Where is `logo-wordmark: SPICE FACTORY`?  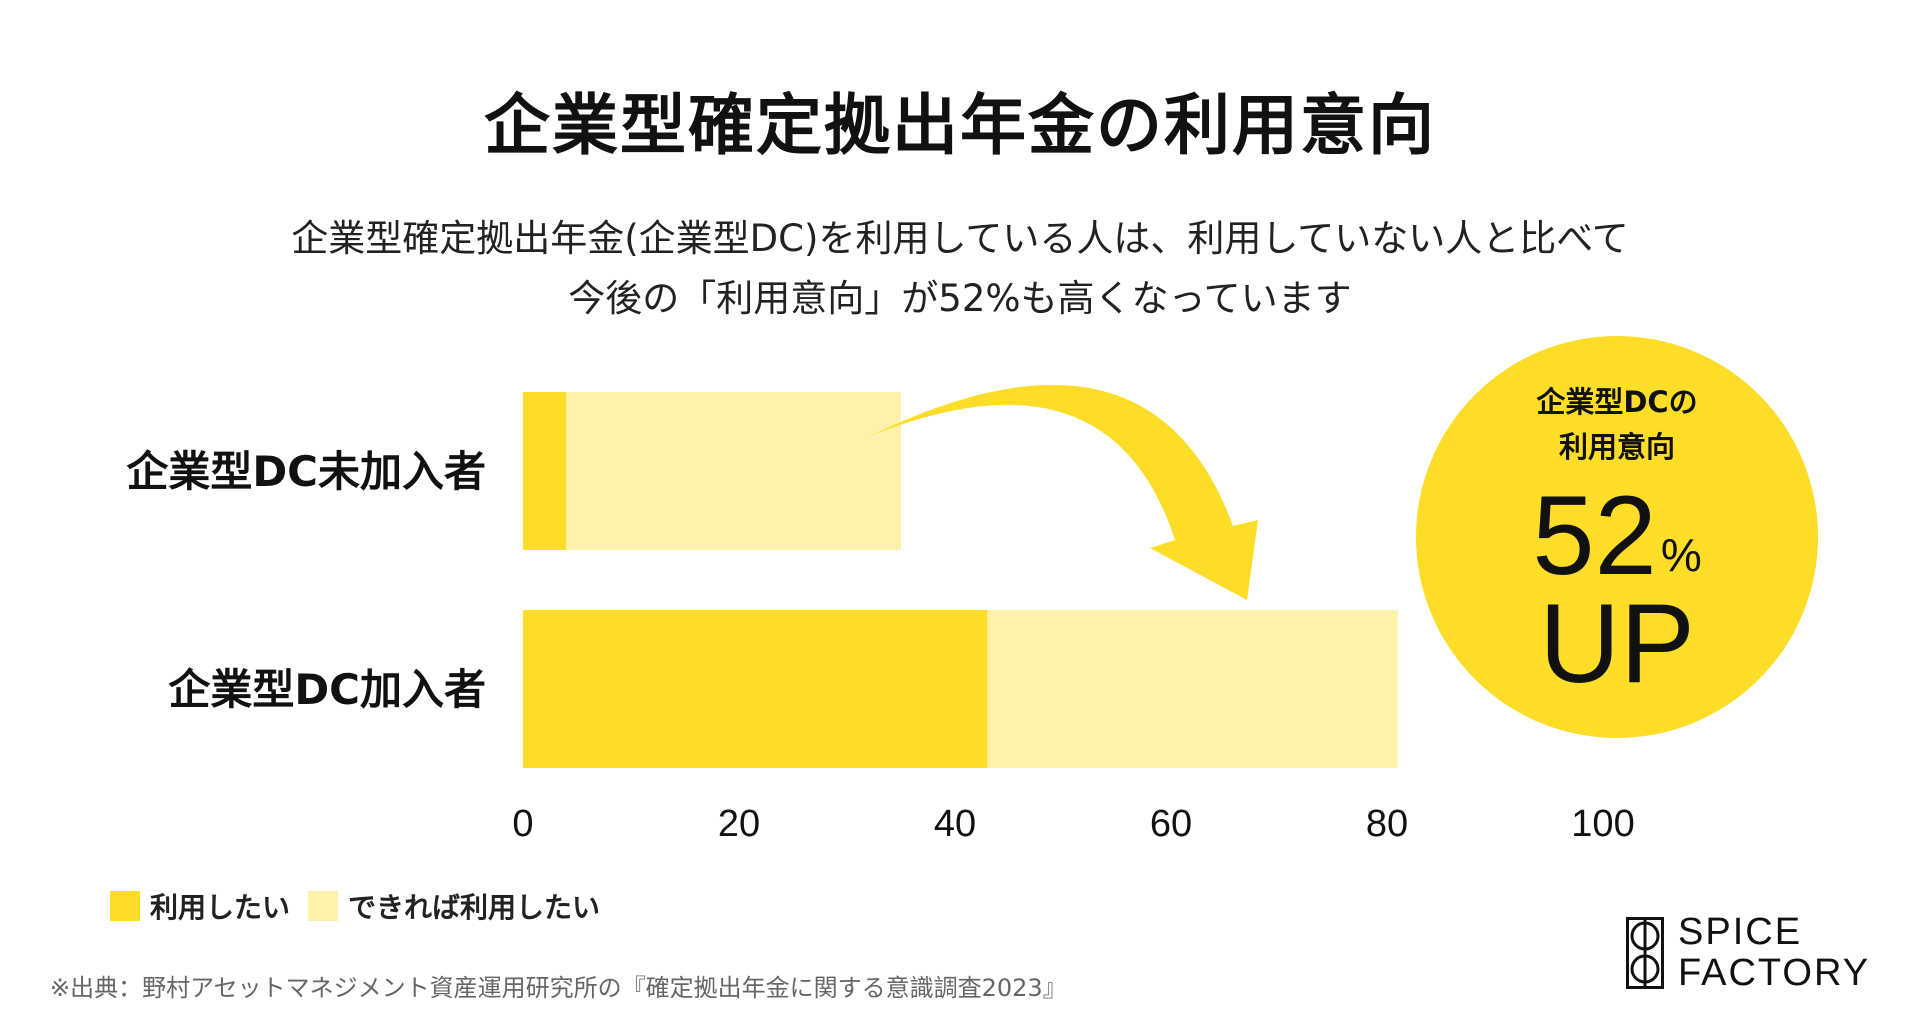
logo-wordmark: SPICE FACTORY is located at coordinates (1774, 953).